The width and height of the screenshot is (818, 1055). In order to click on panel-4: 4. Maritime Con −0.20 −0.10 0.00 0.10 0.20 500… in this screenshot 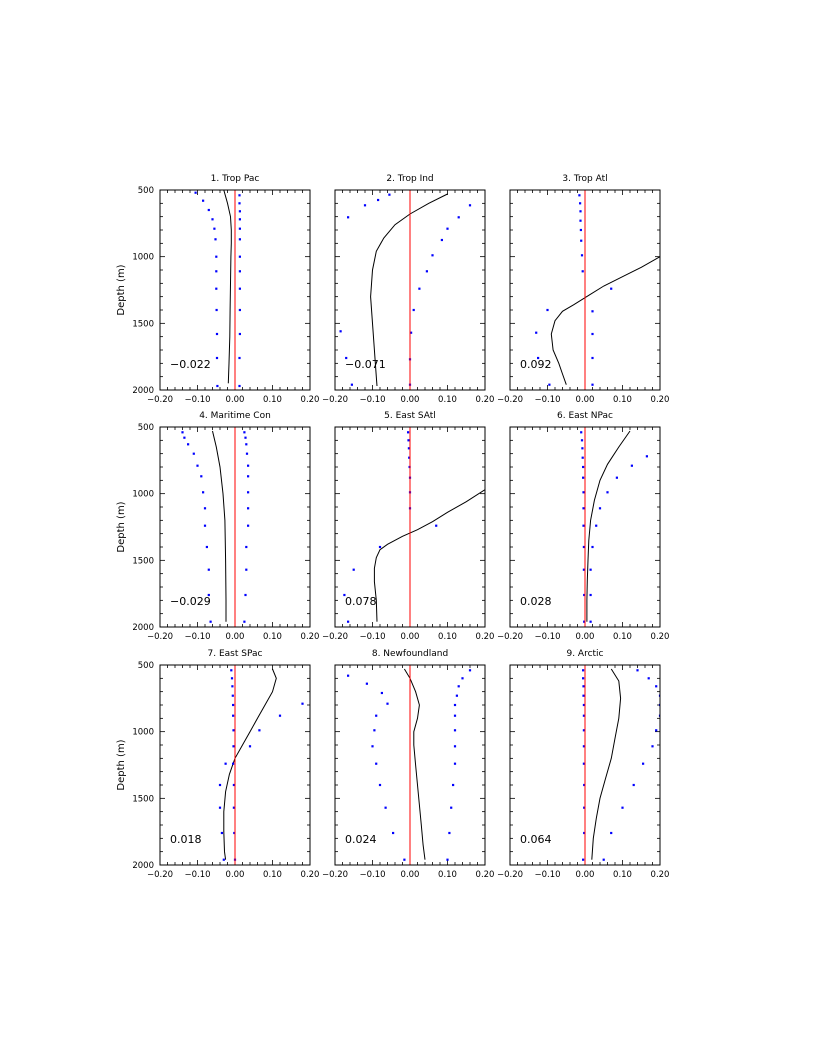, I will do `click(217, 526)`.